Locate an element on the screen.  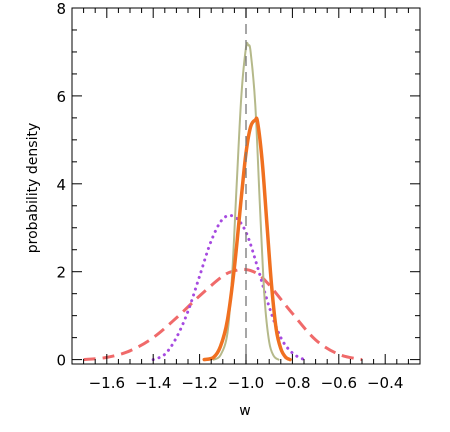
y-tick-label: 0 is located at coordinates (61, 361).